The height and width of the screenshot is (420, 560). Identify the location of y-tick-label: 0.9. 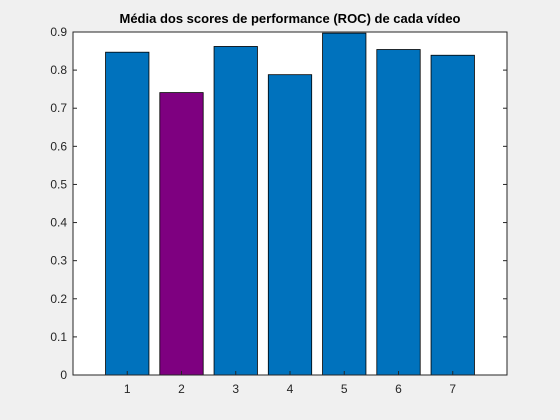
(58, 32).